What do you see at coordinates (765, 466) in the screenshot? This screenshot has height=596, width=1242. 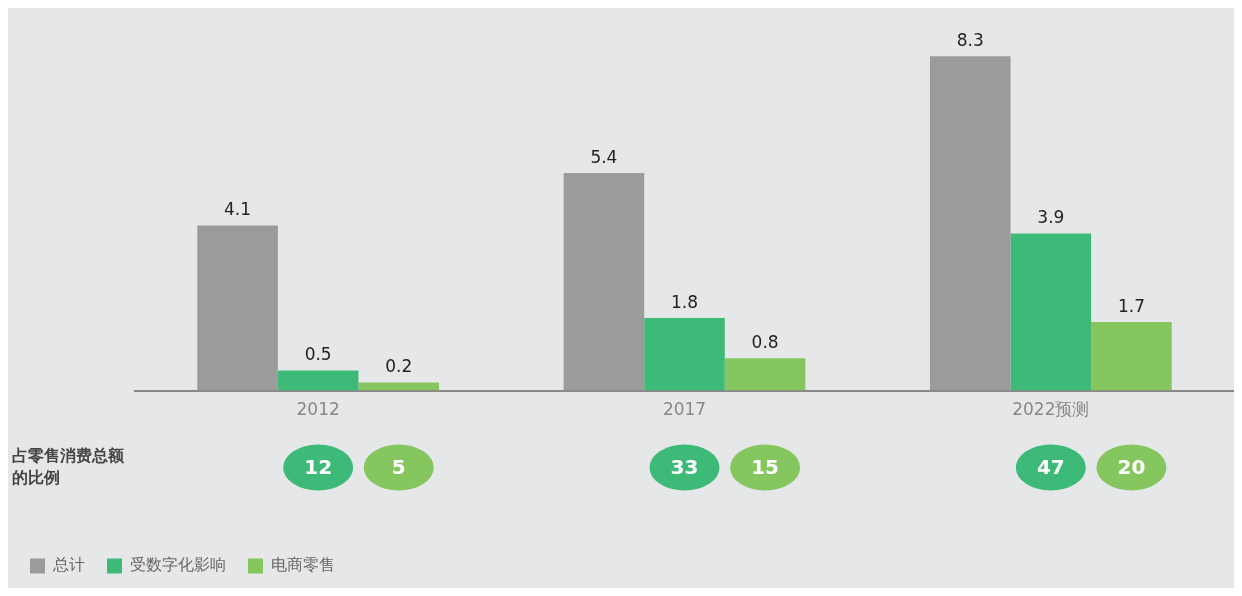 I see `text: 15` at bounding box center [765, 466].